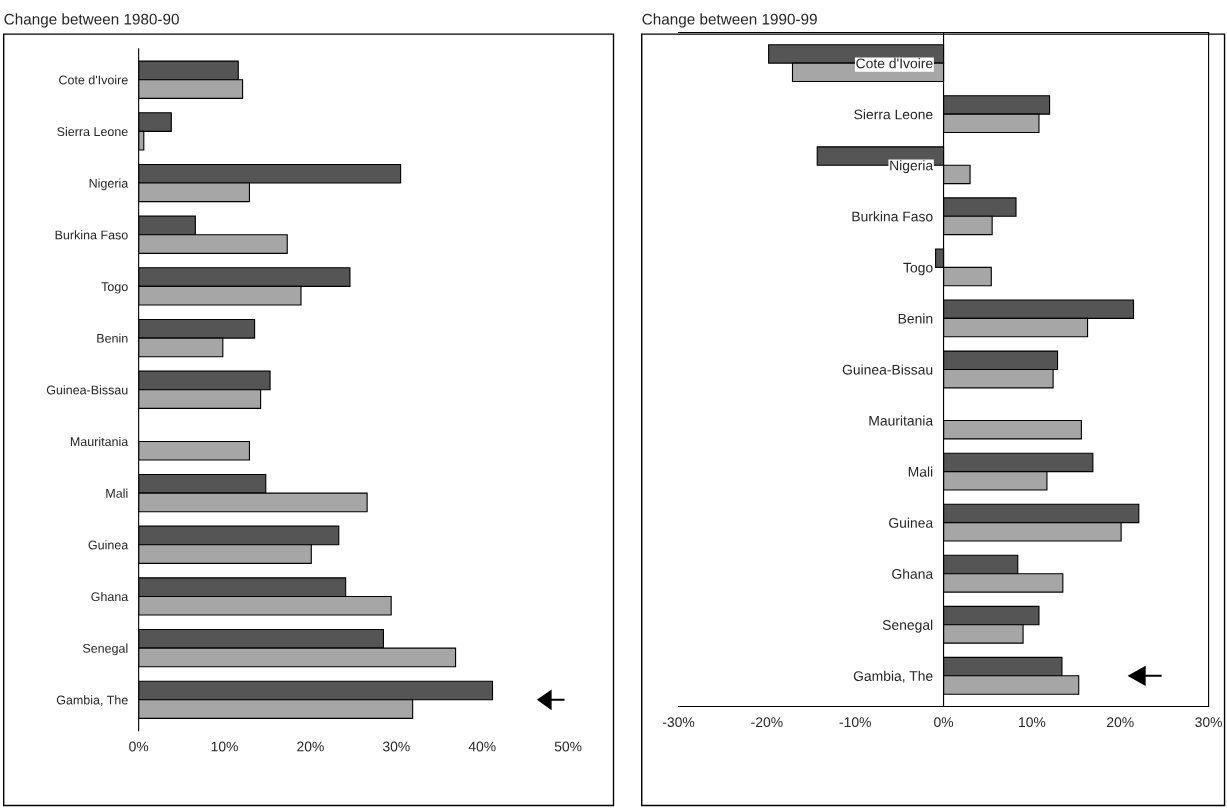 The width and height of the screenshot is (1227, 812). What do you see at coordinates (91, 20) in the screenshot?
I see `chart-title: Change between 1980-90` at bounding box center [91, 20].